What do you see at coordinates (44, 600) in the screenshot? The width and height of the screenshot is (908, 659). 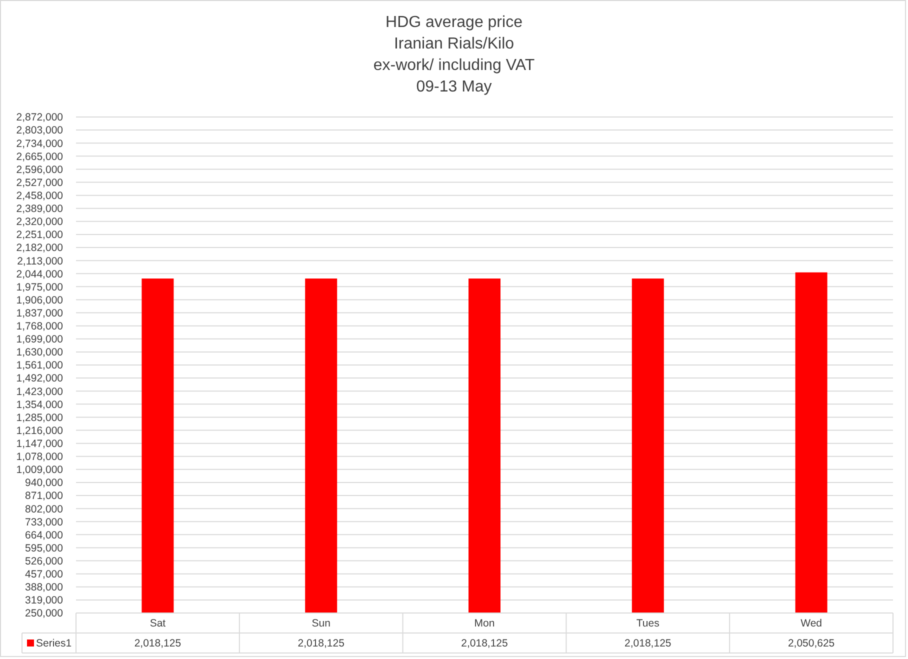 I see `y-tick-label: 319,000` at bounding box center [44, 600].